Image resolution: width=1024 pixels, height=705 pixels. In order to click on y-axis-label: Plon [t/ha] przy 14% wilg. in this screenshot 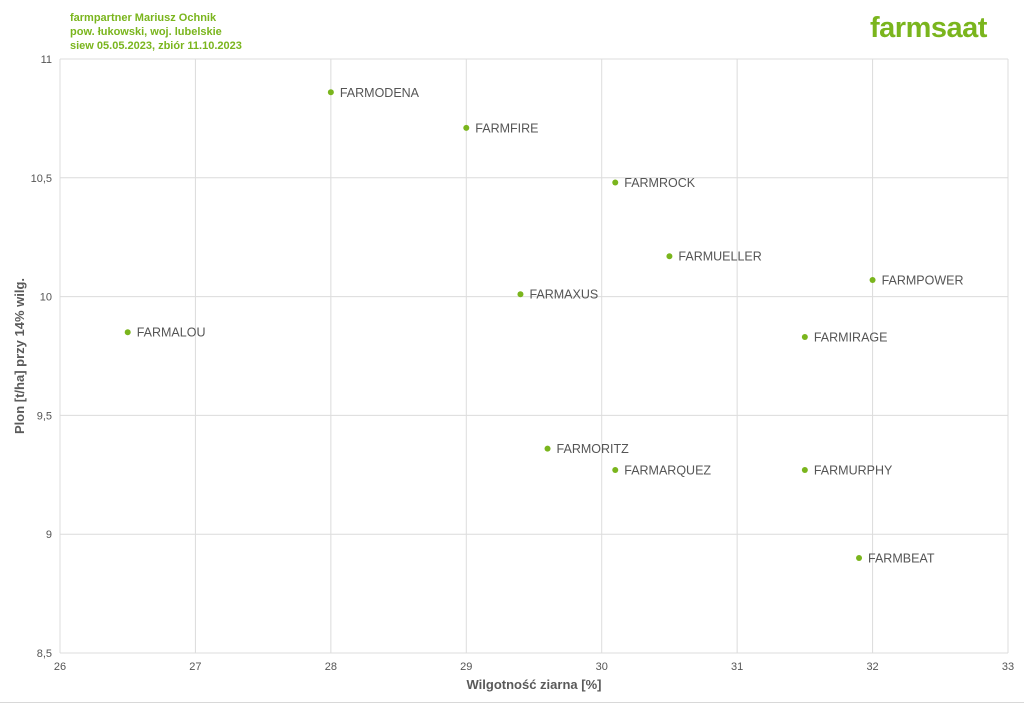, I will do `click(19, 356)`.